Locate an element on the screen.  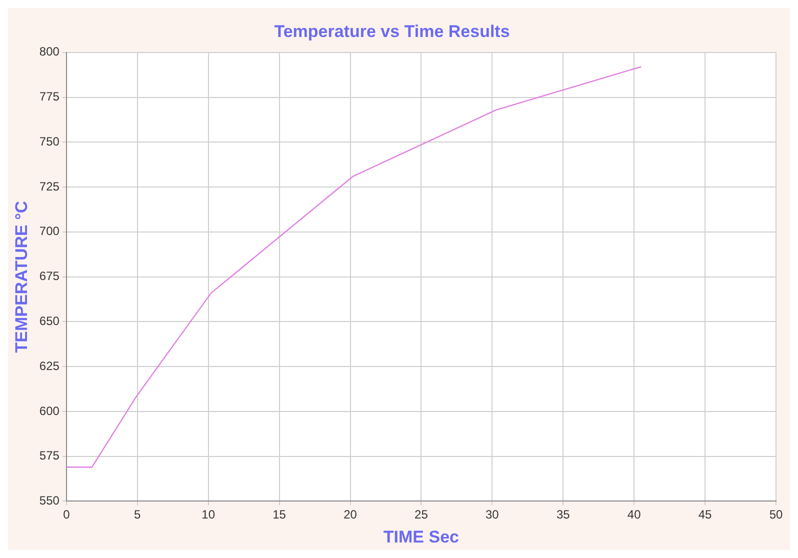
y-tick-label: 725 is located at coordinates (49, 186).